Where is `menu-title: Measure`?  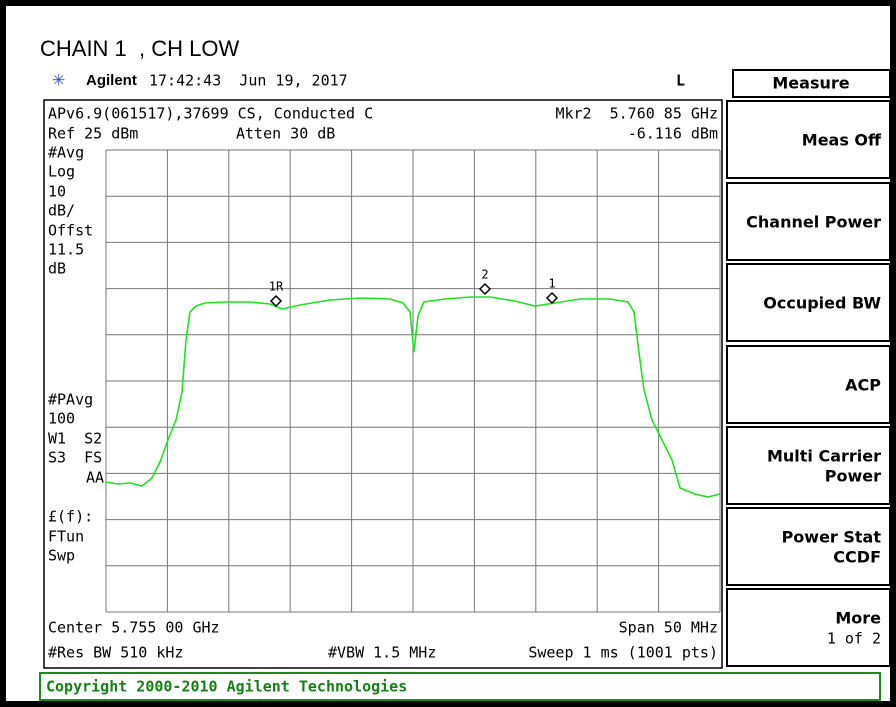 menu-title: Measure is located at coordinates (810, 83).